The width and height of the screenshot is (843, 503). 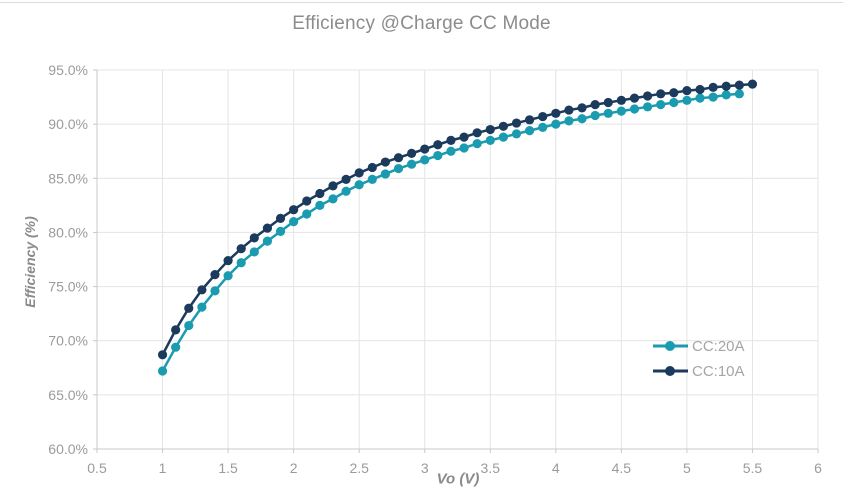 I want to click on x-tick-label: 0.5, so click(x=97, y=468).